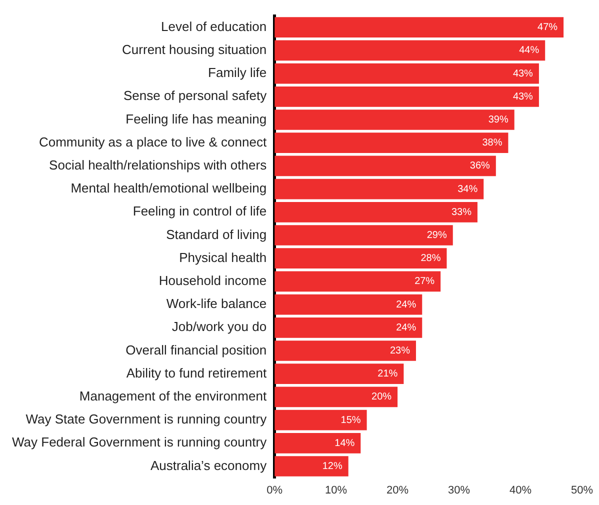 This screenshot has height=505, width=599. I want to click on y-tick-label: Australia’s economy, so click(209, 465).